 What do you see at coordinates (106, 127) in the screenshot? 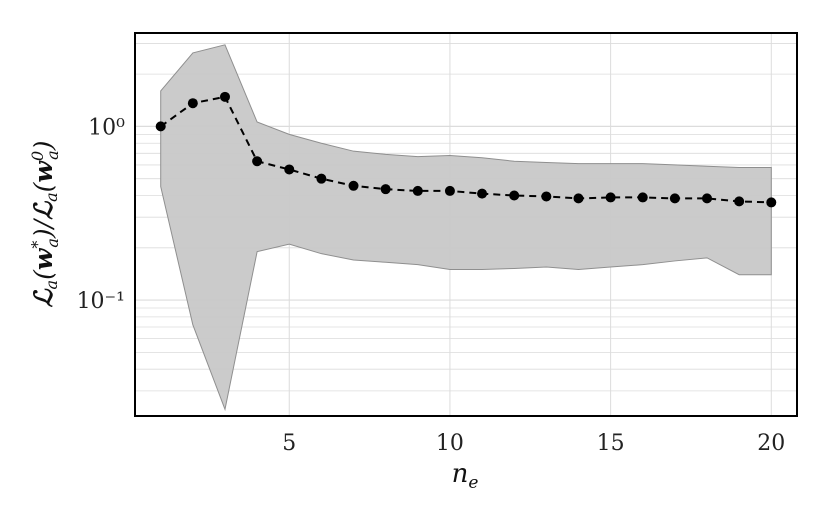
I see `y-tick-label: 10⁰` at bounding box center [106, 127].